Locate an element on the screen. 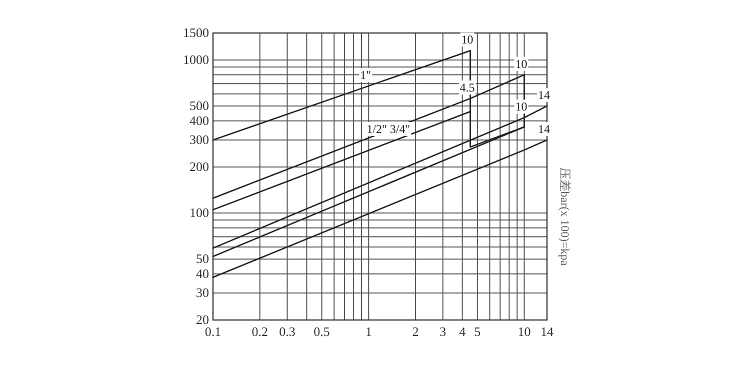 Image resolution: width=750 pixels, height=367 pixels. x-tick-label: 5 is located at coordinates (477, 331).